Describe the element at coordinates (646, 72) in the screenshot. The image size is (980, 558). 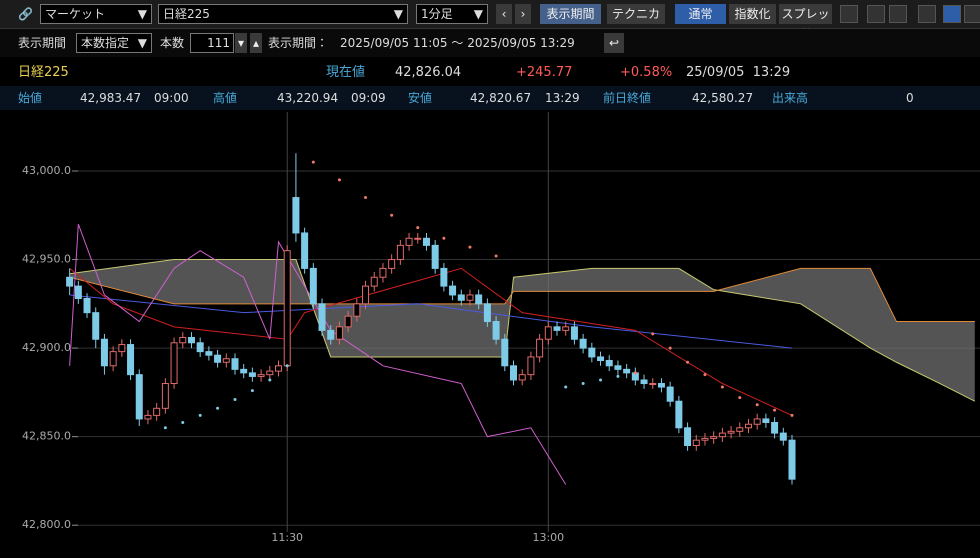
I see `change-pct: +0.58%` at that location.